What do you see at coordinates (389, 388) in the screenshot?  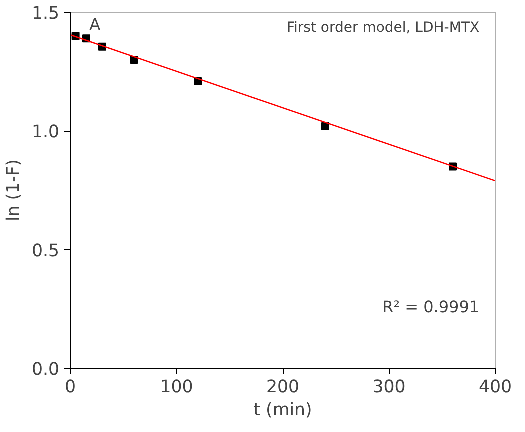 I see `x-tick-label: 300` at bounding box center [389, 388].